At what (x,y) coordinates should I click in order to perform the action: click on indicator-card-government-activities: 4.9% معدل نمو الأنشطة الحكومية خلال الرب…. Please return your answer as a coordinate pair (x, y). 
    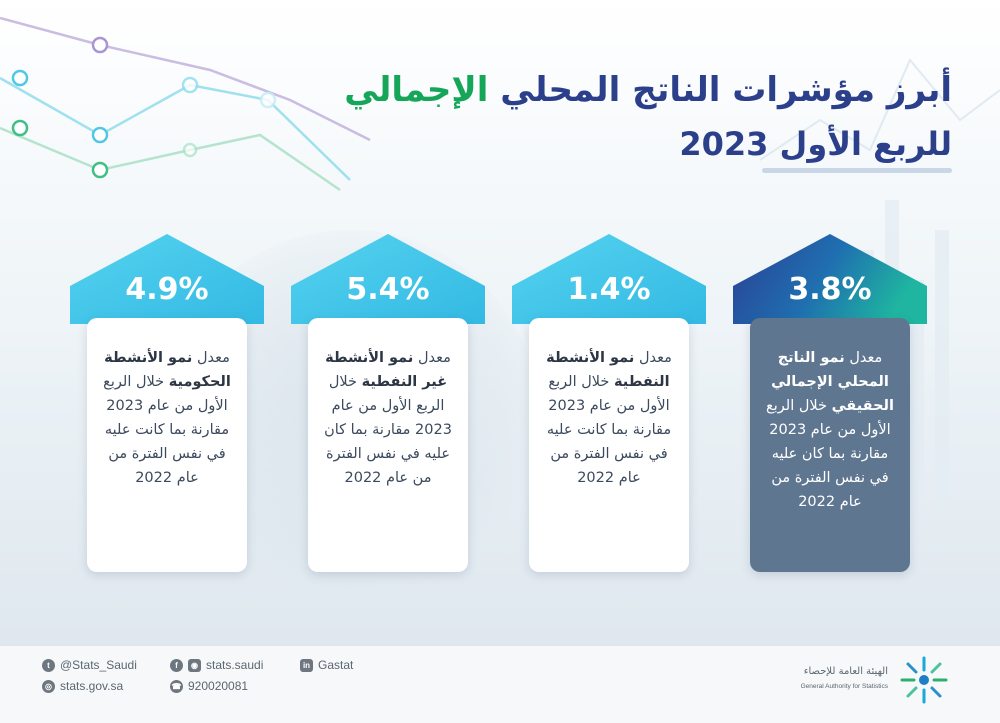
    Looking at the image, I should click on (167, 404).